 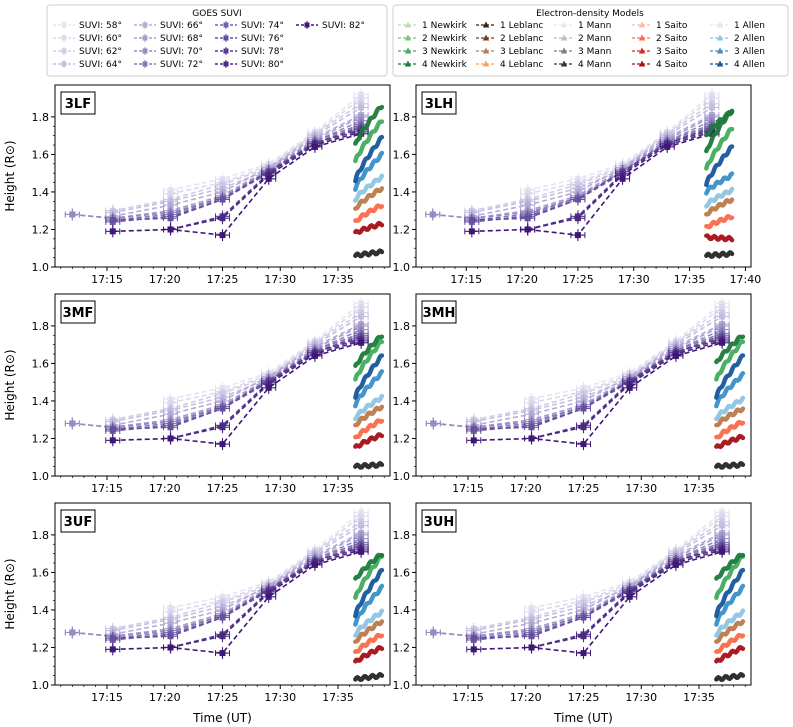 I want to click on density-legend-label: 4 Mann, so click(x=594, y=65).